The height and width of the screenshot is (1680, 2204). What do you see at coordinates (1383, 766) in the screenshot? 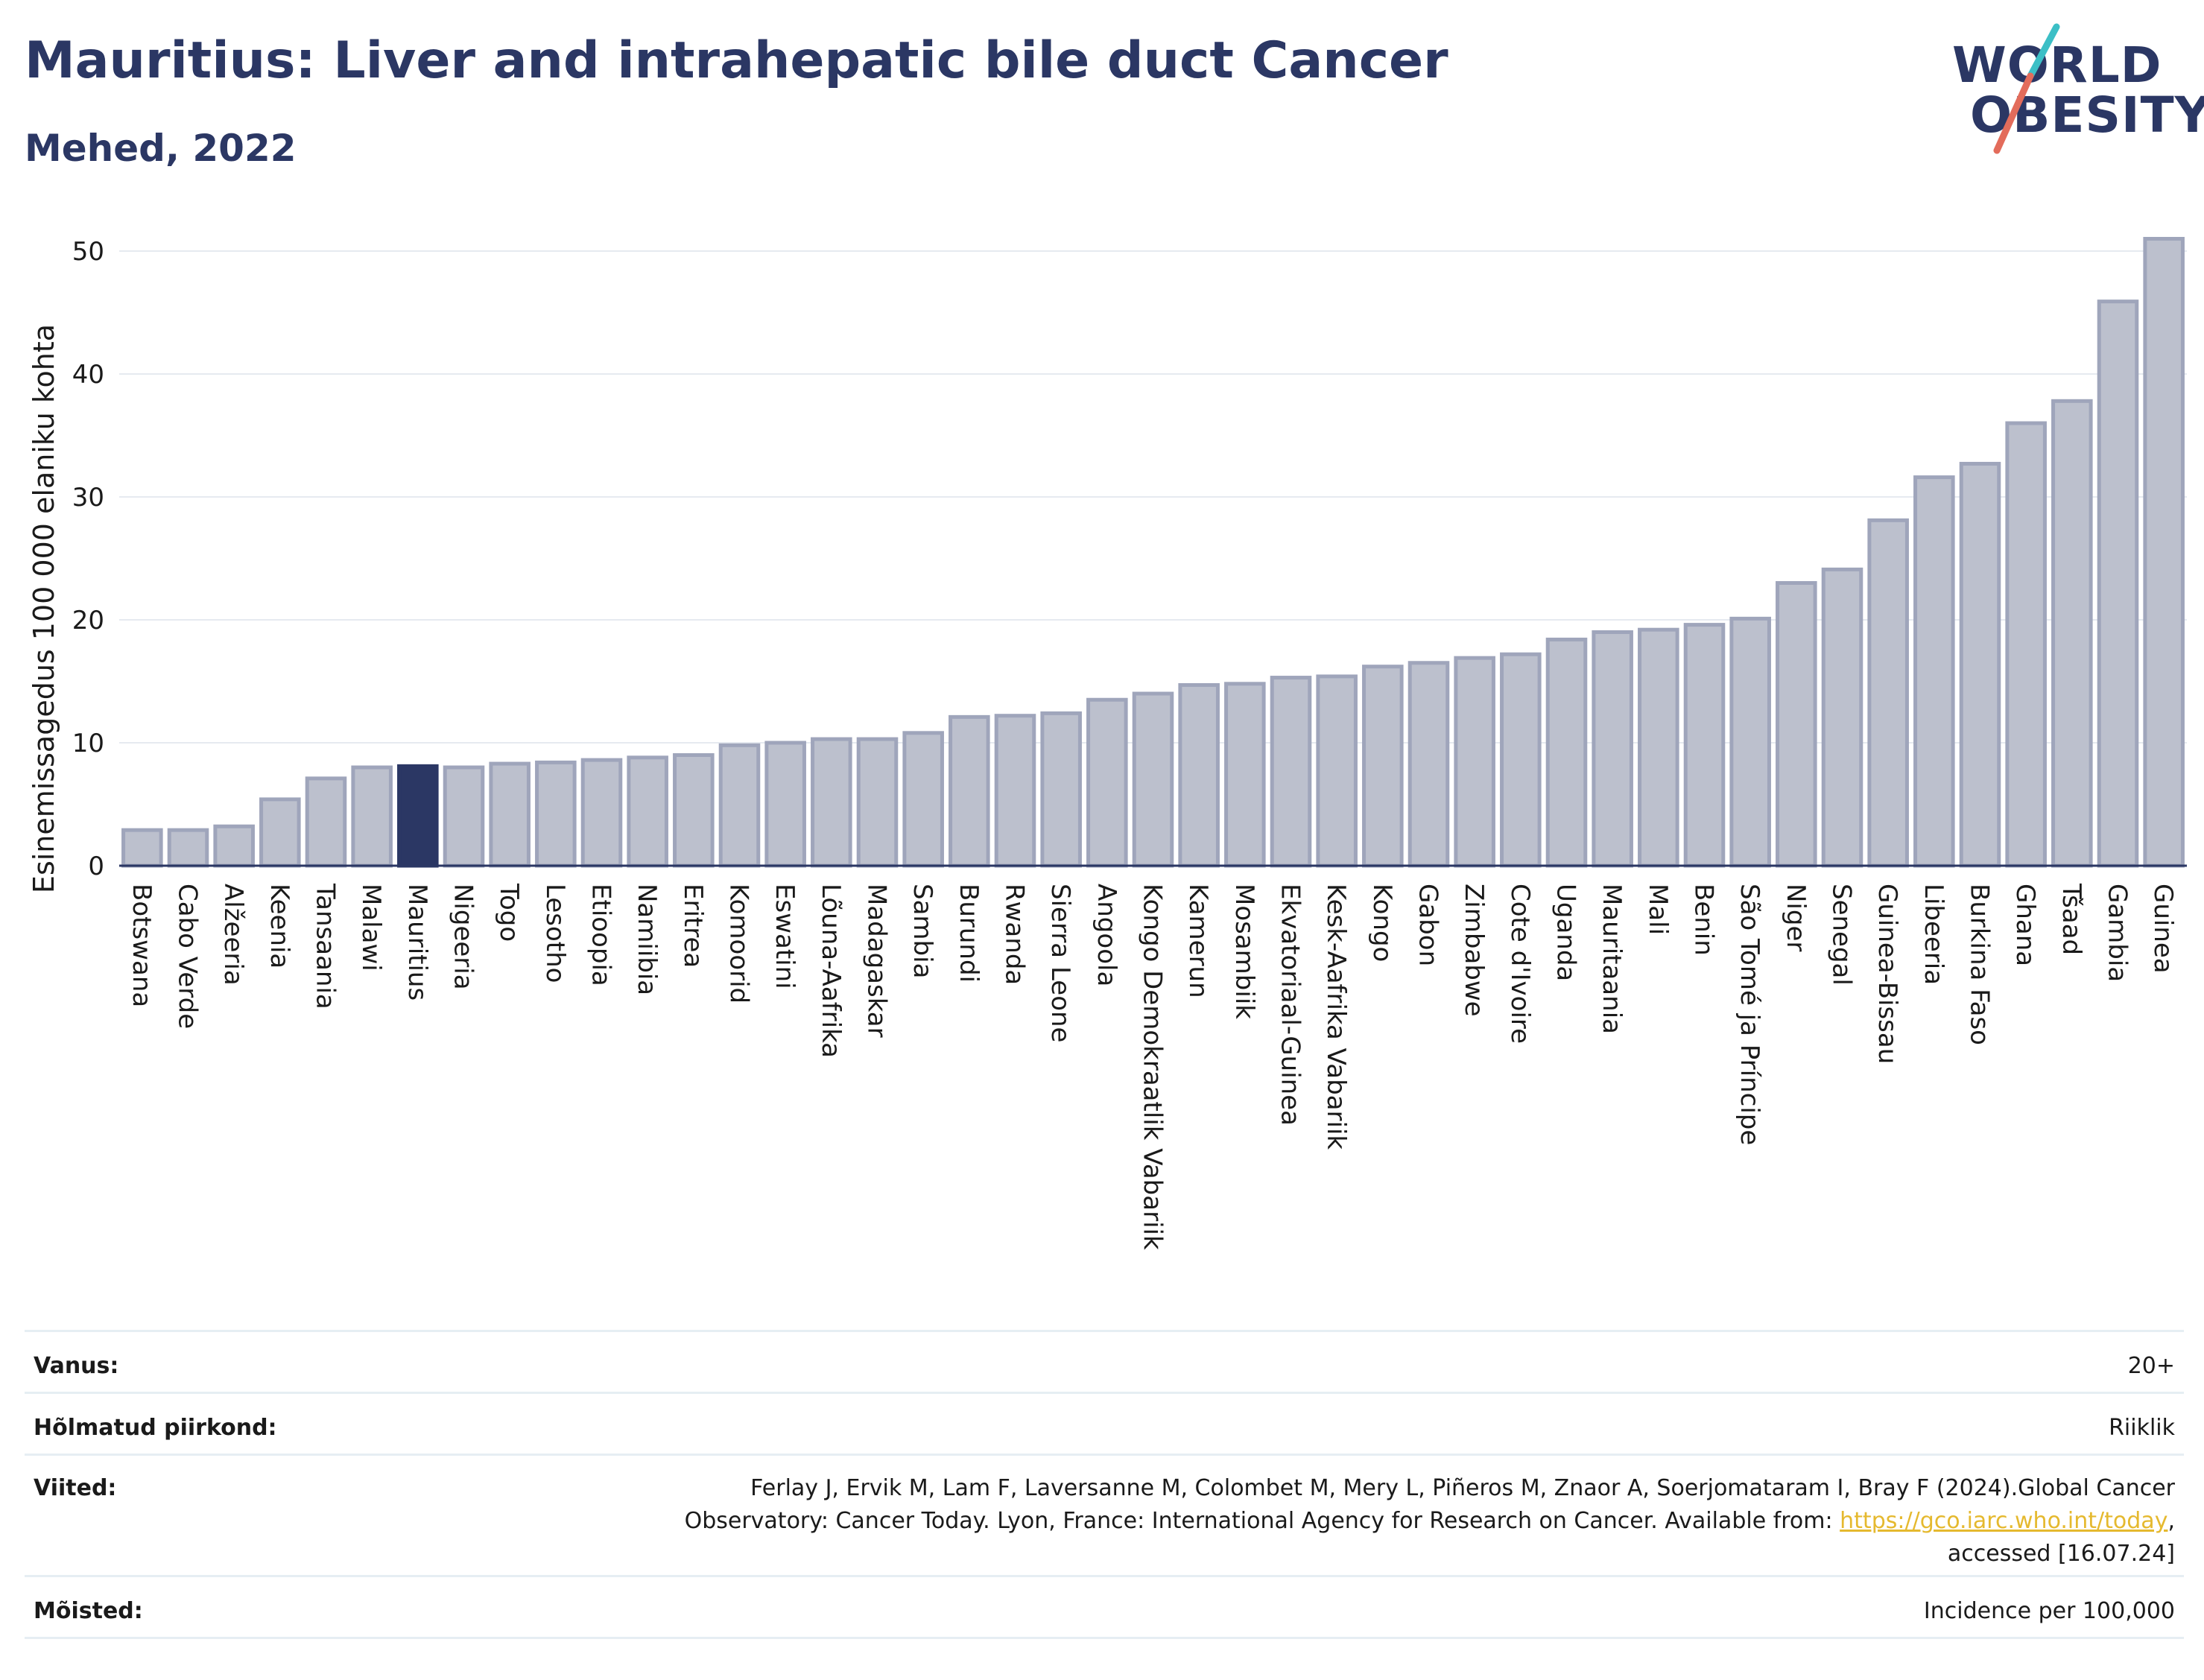
I see `bar-kongo` at bounding box center [1383, 766].